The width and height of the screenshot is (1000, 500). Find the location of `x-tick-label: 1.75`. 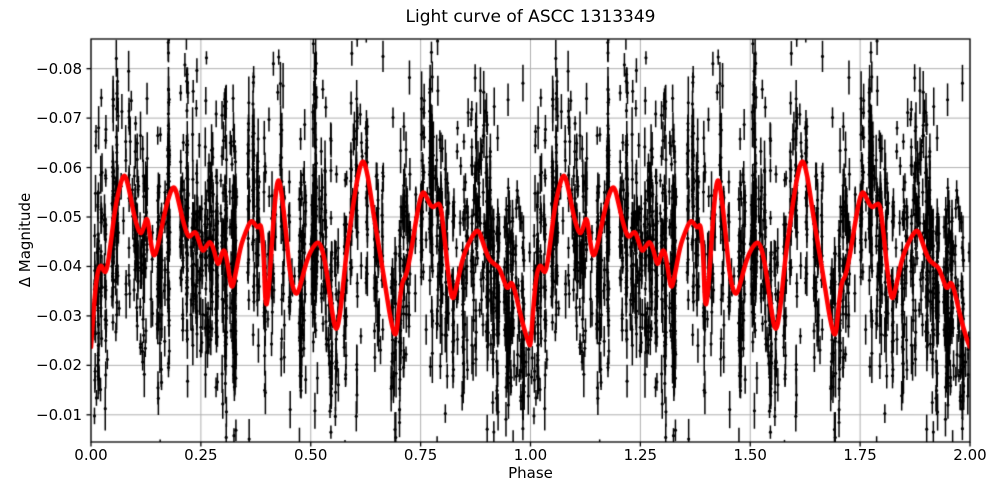

x-tick-label: 1.75 is located at coordinates (860, 455).